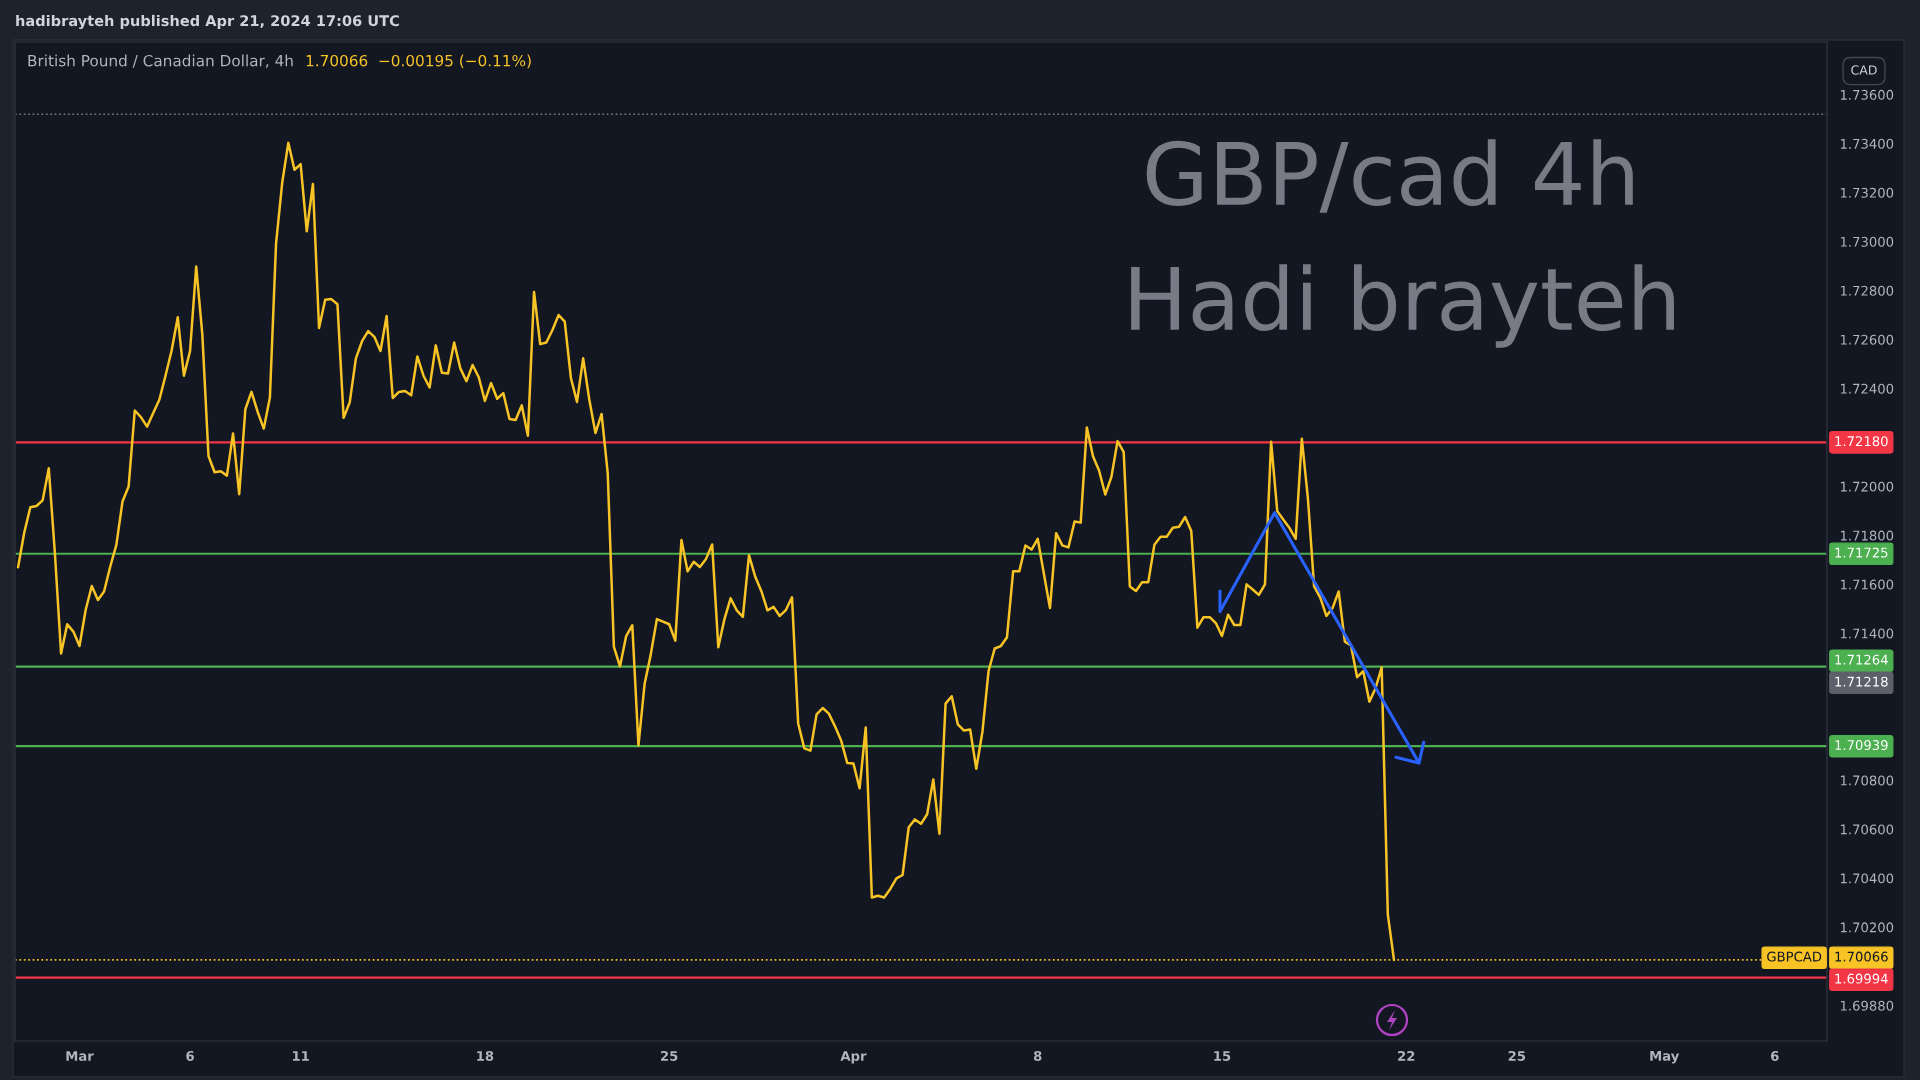 Image resolution: width=1920 pixels, height=1080 pixels. I want to click on annotation: GBP/cad 4h, so click(1389, 176).